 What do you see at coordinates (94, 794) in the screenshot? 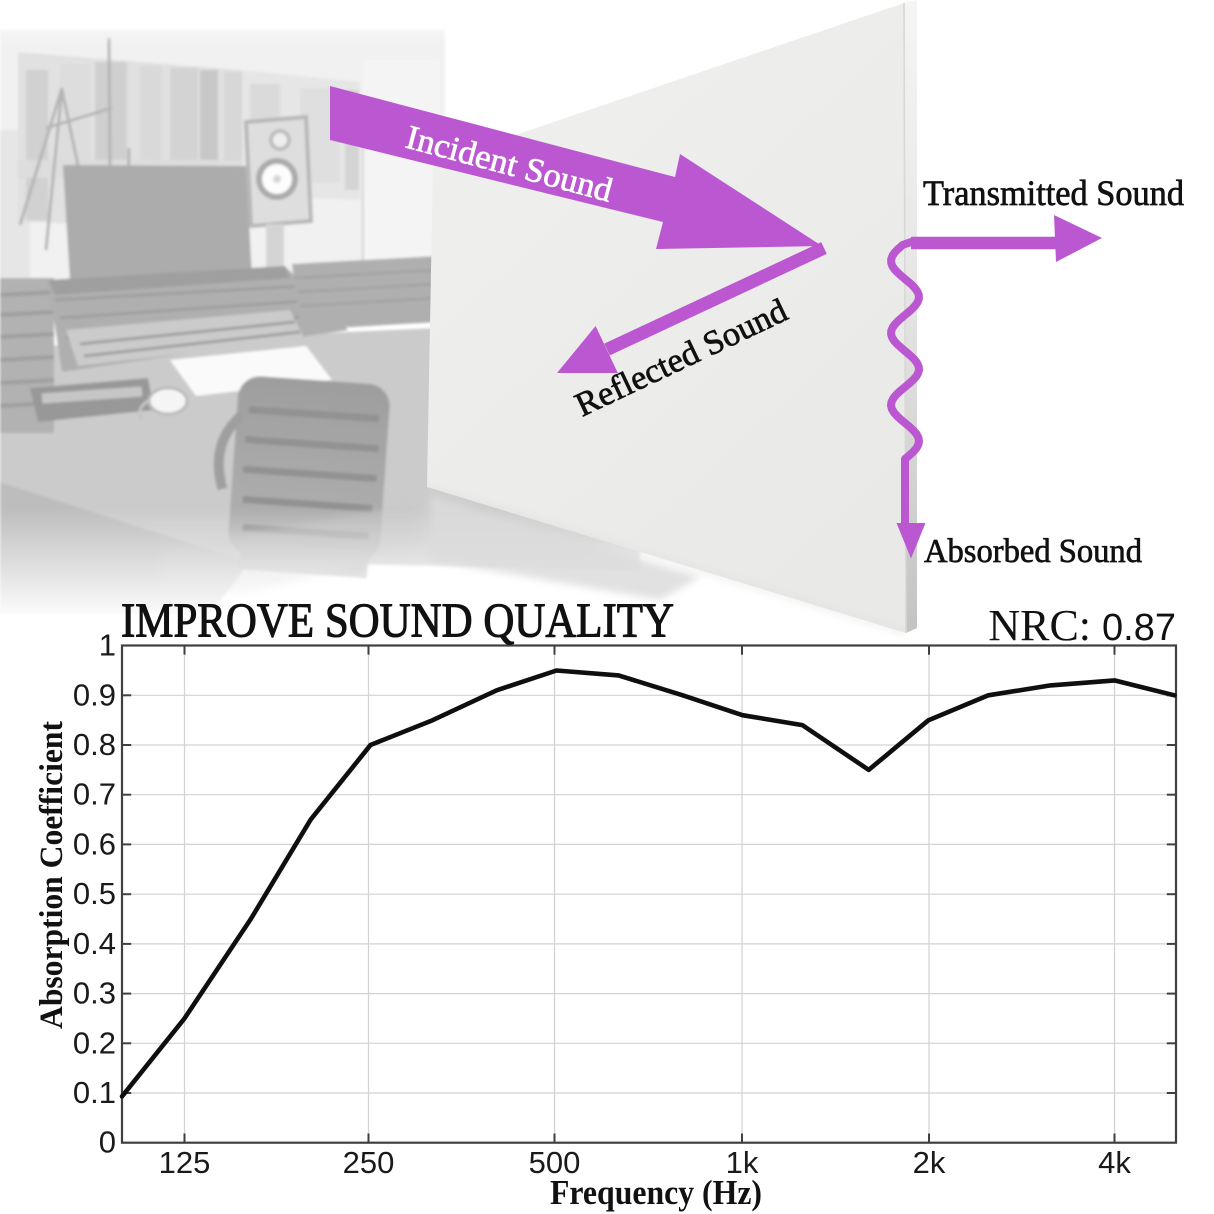
I see `svg-text: 0.7` at bounding box center [94, 794].